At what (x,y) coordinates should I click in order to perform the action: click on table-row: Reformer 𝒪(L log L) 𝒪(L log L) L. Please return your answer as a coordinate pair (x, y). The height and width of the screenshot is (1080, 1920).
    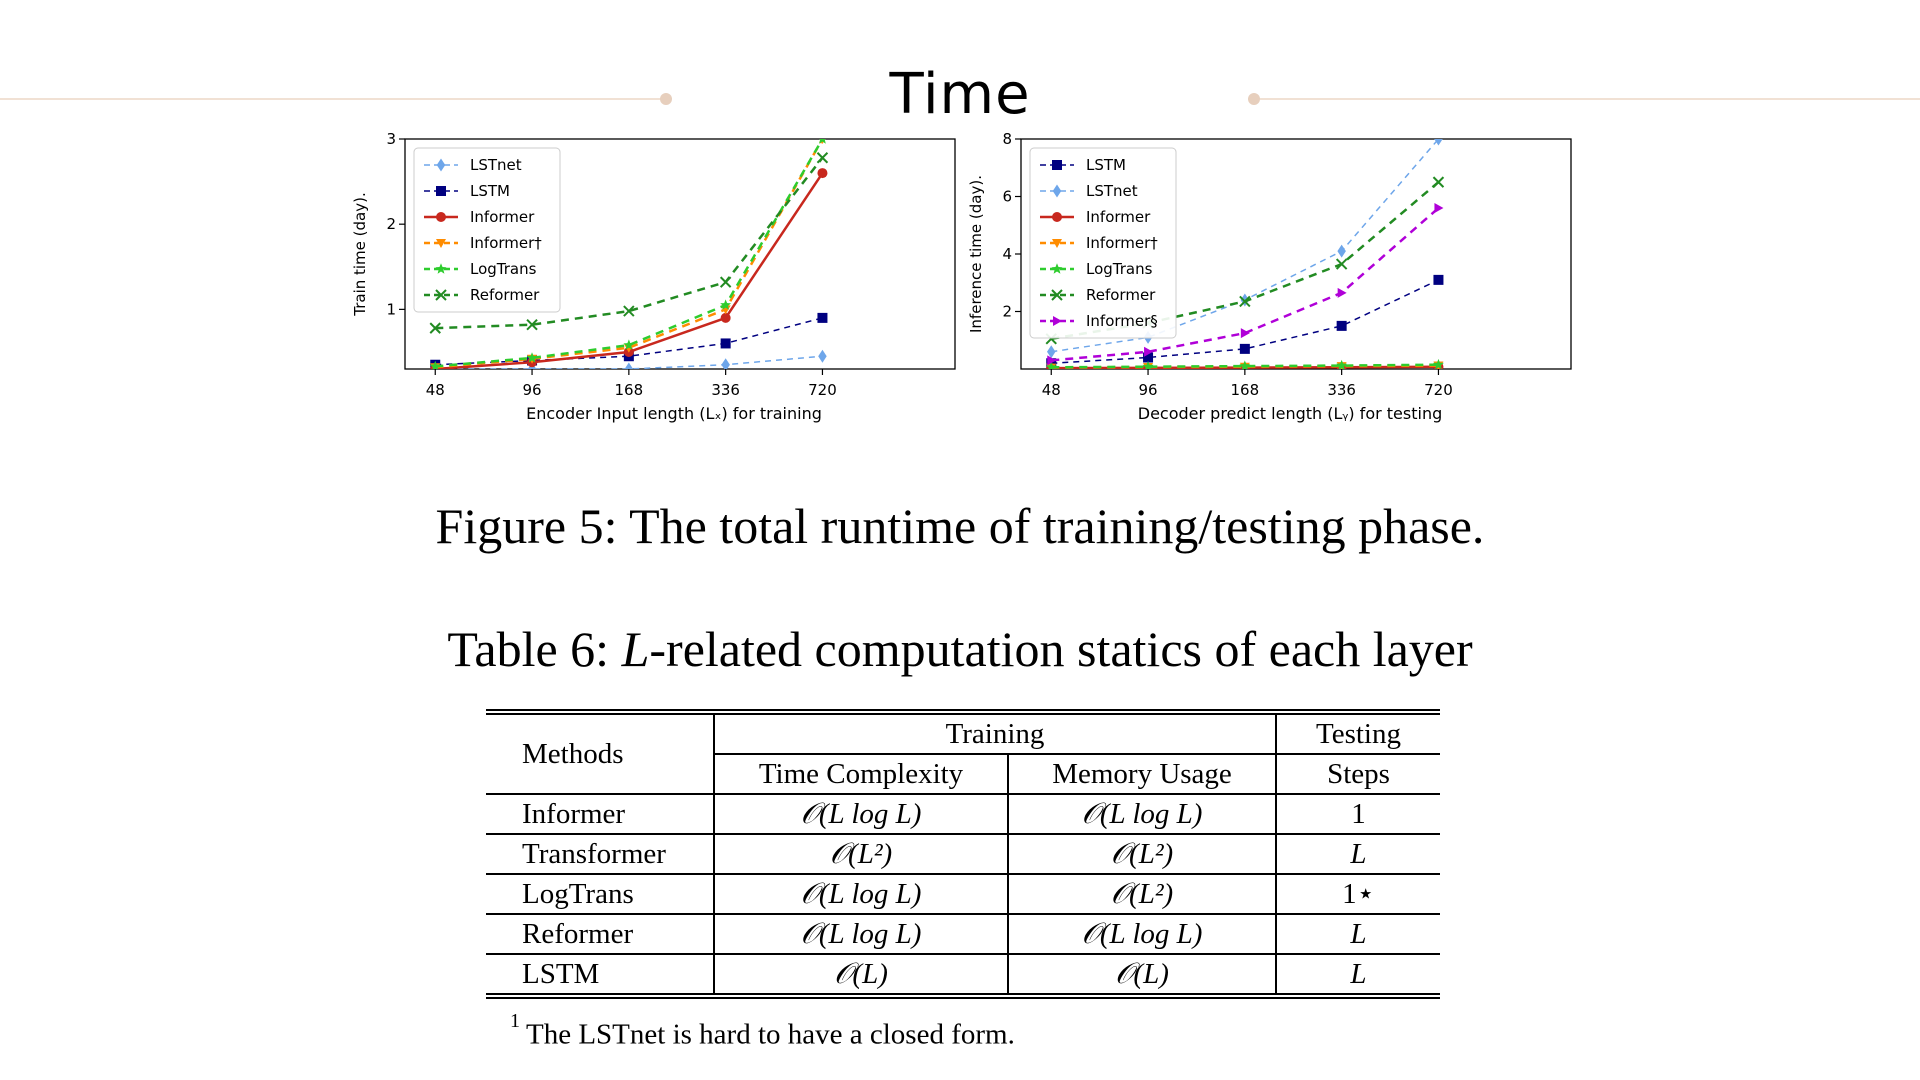
    Looking at the image, I should click on (963, 934).